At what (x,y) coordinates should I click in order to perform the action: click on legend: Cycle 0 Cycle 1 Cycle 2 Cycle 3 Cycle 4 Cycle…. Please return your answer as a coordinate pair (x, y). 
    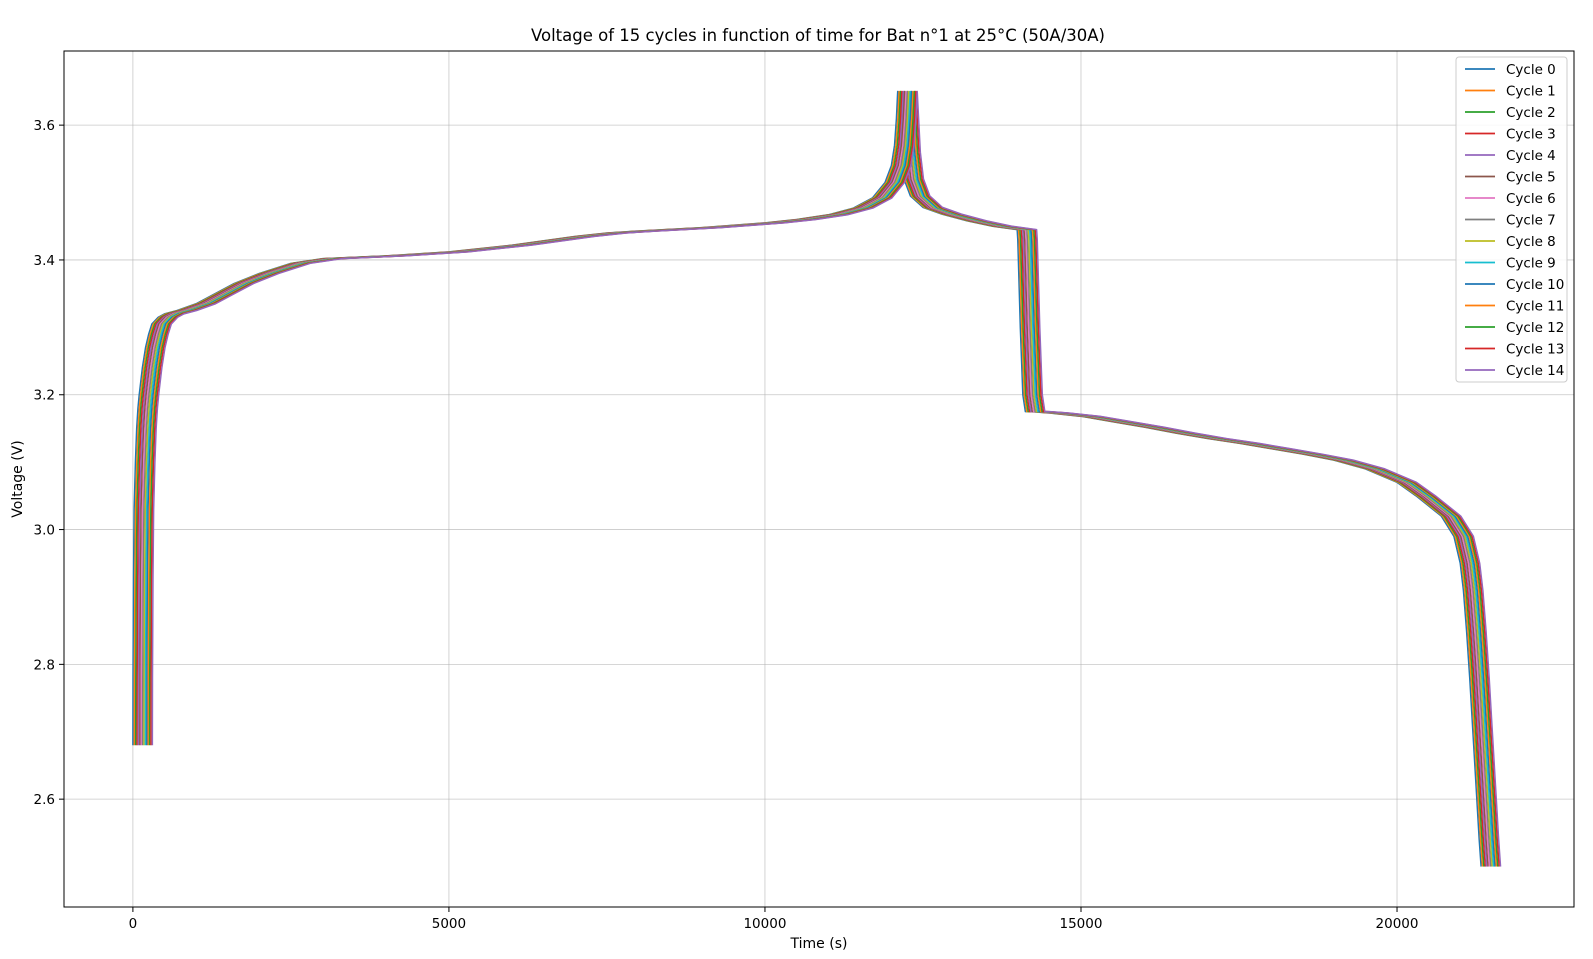
    Looking at the image, I should click on (1511, 219).